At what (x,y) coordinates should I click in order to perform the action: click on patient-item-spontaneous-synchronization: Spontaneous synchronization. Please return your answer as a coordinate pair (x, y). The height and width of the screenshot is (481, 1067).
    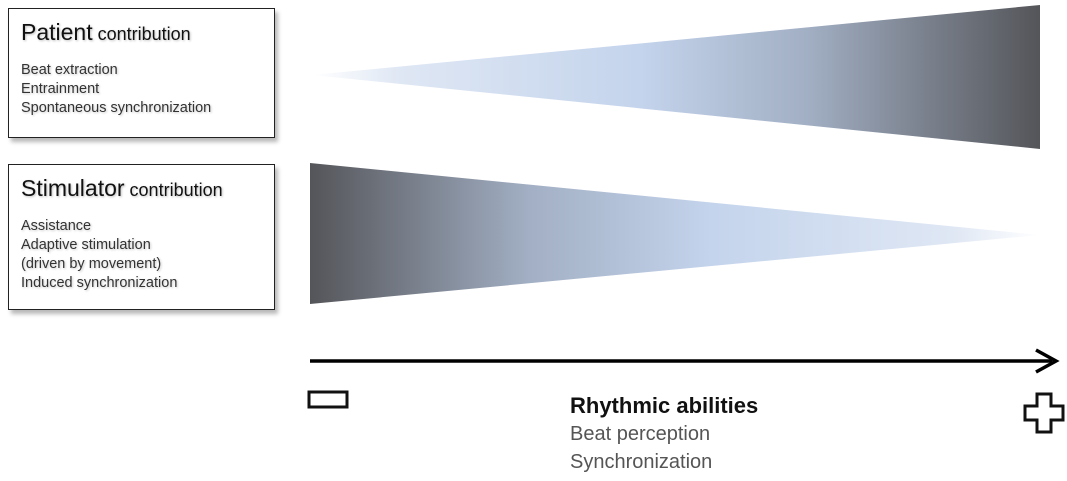
    Looking at the image, I should click on (116, 108).